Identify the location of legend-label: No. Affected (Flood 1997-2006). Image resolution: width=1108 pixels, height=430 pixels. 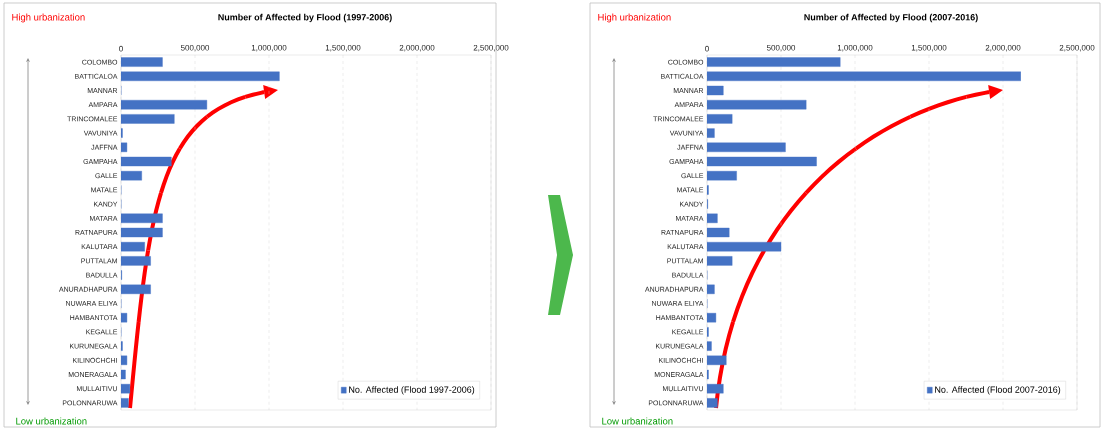
(412, 390).